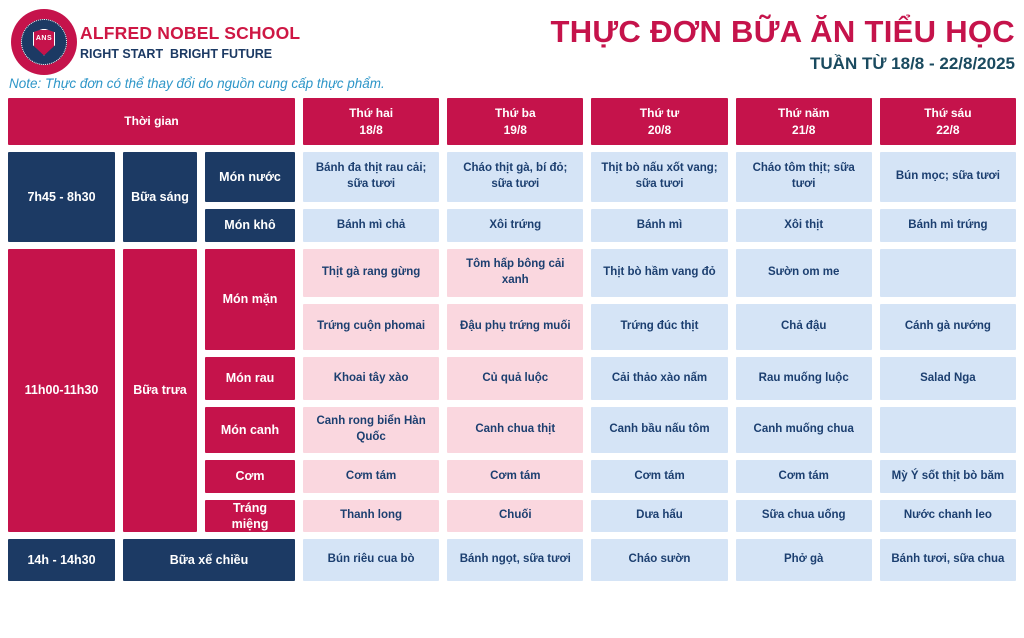 This screenshot has width=1024, height=638. What do you see at coordinates (803, 121) in the screenshot?
I see `day-header-thursday: Thứ năm 21/8` at bounding box center [803, 121].